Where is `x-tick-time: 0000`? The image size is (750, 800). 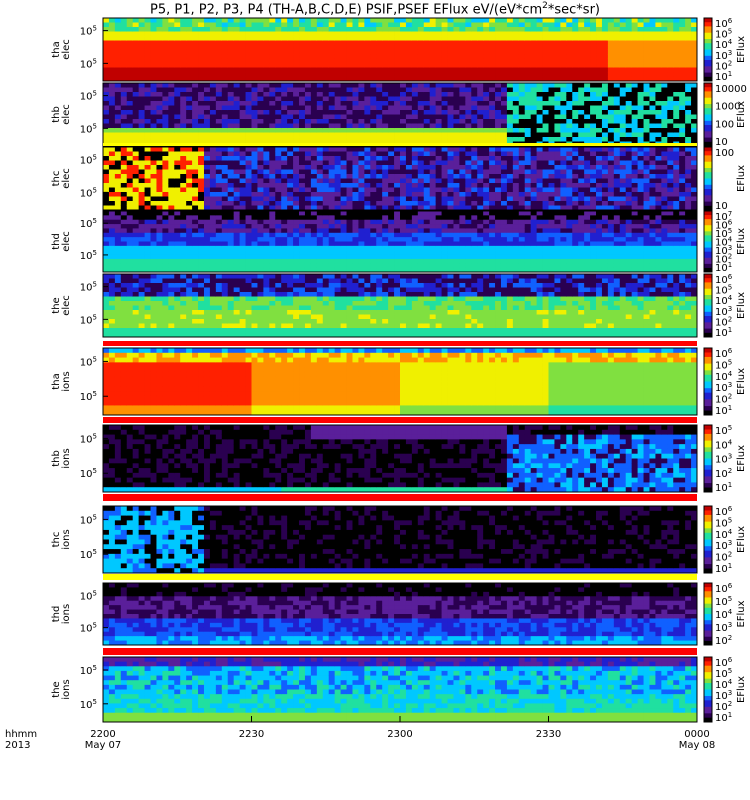
x-tick-time: 0000 is located at coordinates (696, 734).